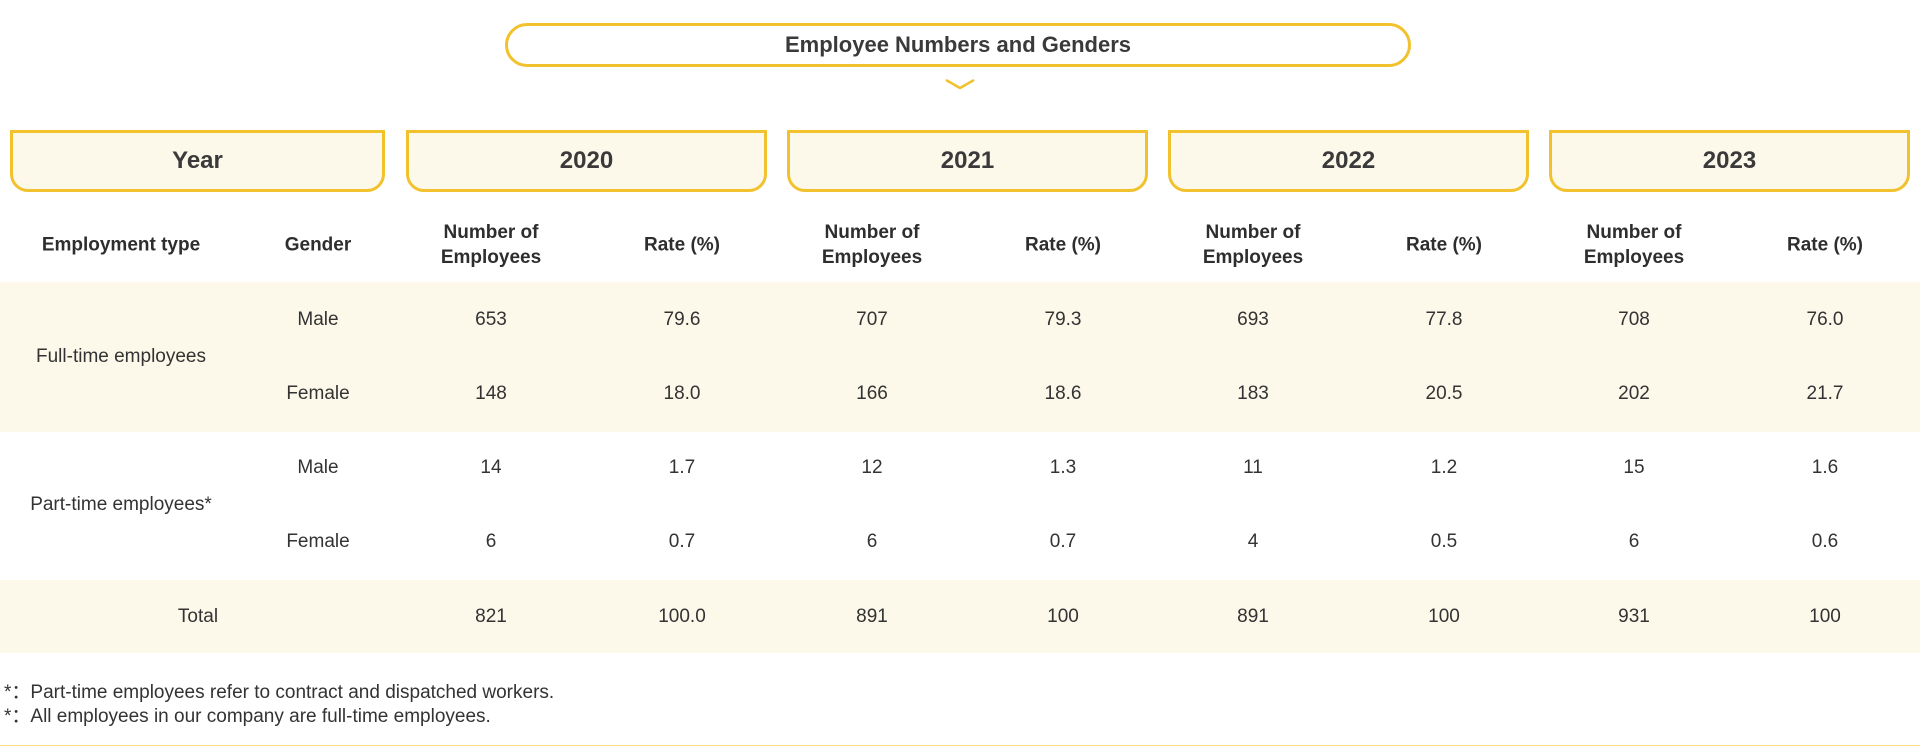  I want to click on table-cell: 166, so click(872, 393).